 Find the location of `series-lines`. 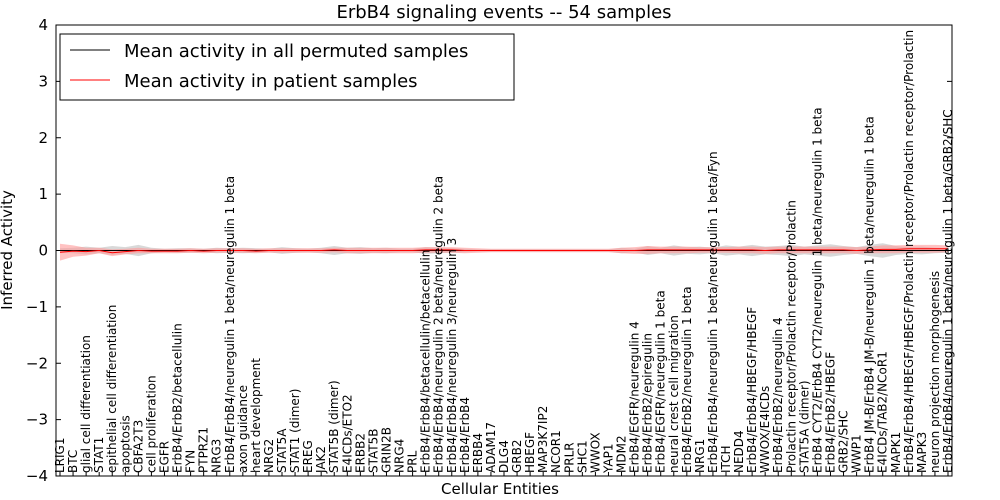

series-lines is located at coordinates (503, 251).